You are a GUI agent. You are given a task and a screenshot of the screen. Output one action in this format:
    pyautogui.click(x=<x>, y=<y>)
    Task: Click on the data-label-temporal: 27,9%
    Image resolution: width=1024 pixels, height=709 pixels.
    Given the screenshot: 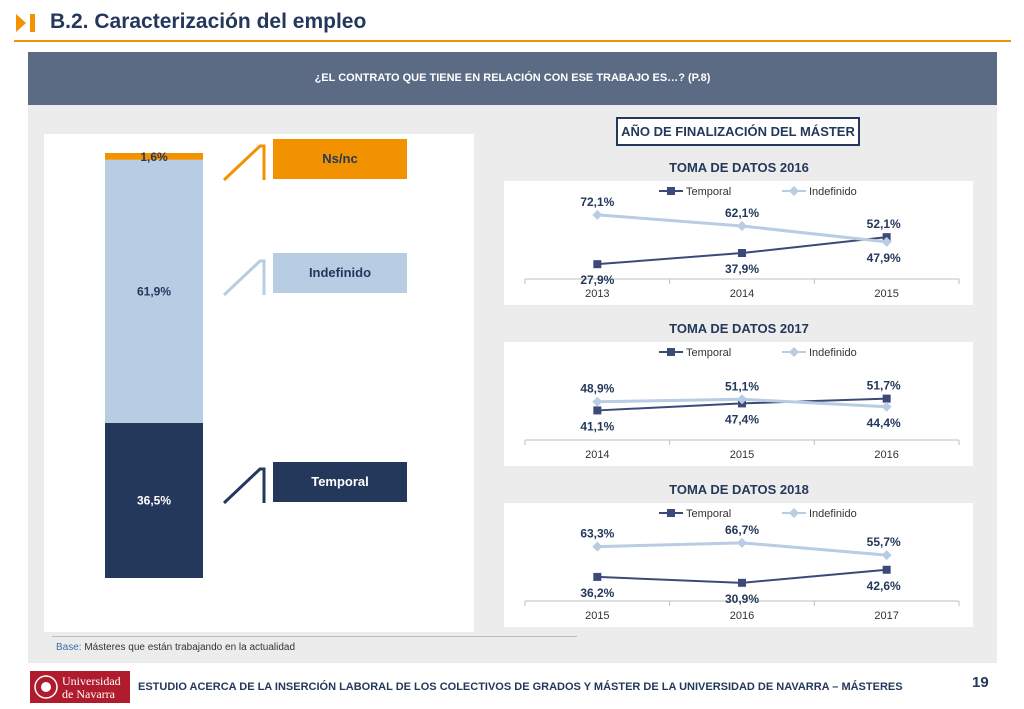 What is the action you would take?
    pyautogui.click(x=597, y=280)
    